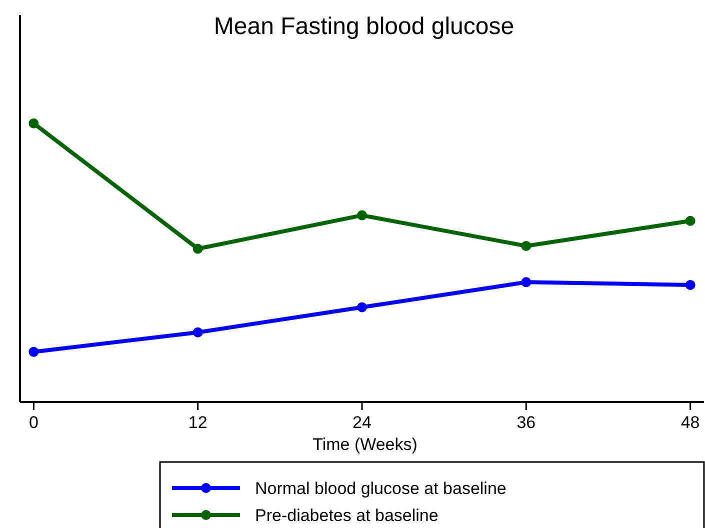 This screenshot has width=705, height=528. I want to click on x-tick-label: 12, so click(198, 422).